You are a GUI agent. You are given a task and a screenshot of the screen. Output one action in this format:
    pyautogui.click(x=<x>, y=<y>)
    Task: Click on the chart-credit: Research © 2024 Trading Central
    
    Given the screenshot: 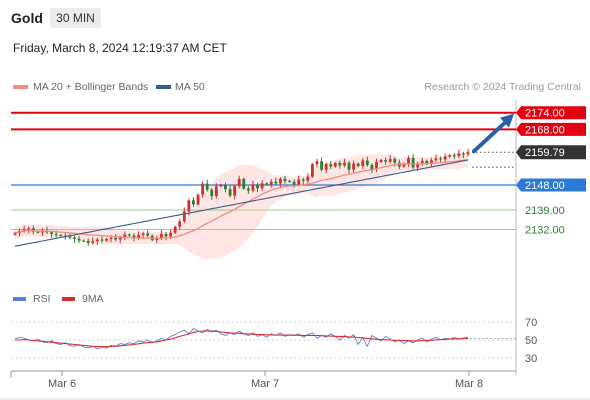 What is the action you would take?
    pyautogui.click(x=502, y=87)
    